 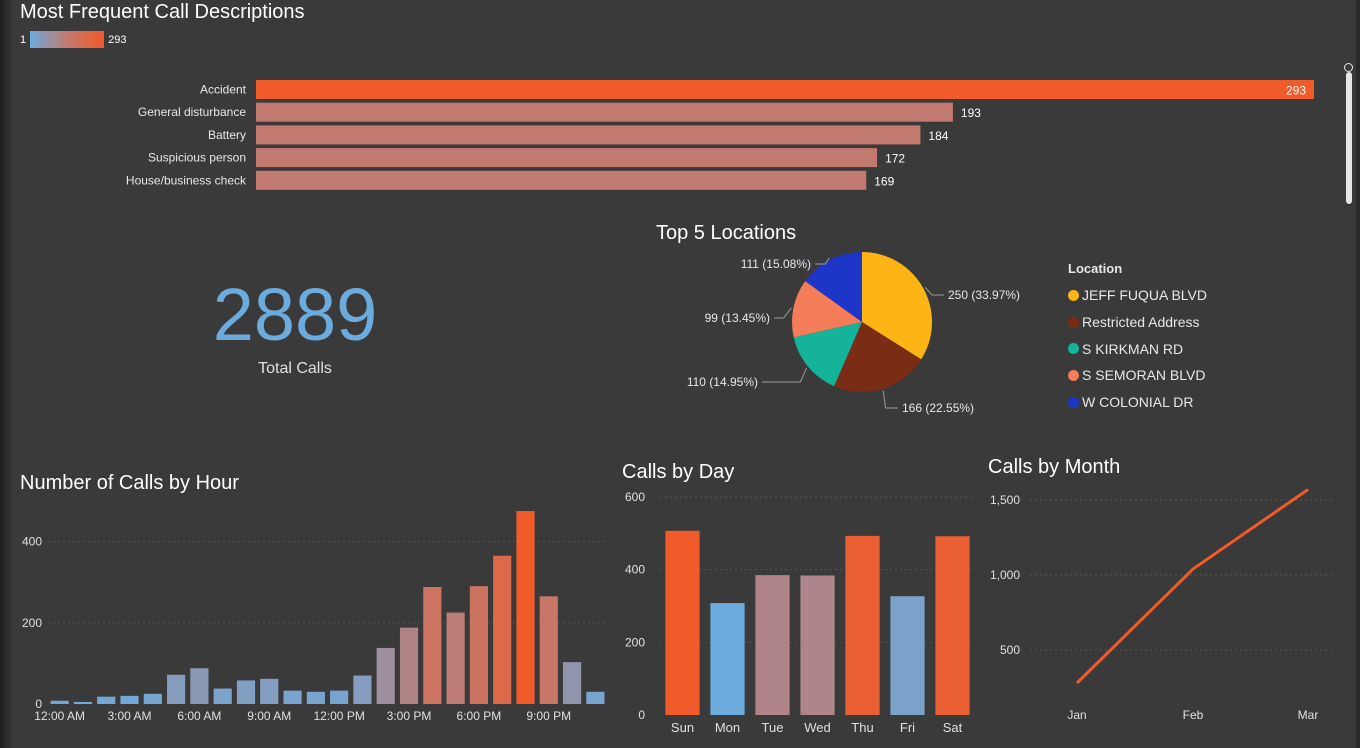 I want to click on description-label: House/business check, so click(x=186, y=180).